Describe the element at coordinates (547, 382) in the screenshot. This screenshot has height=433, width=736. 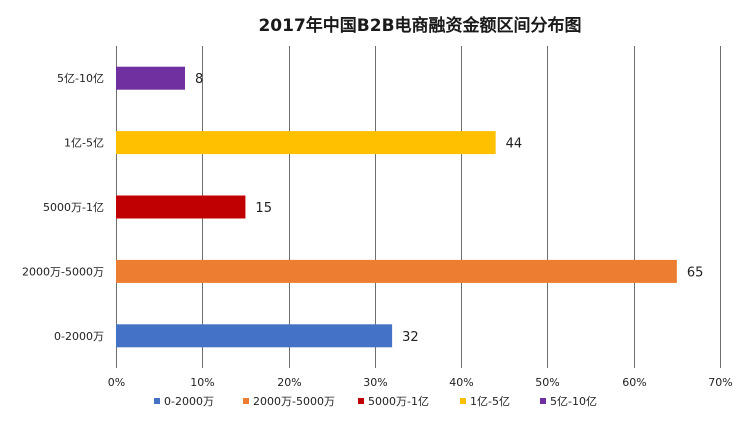
I see `x-tick-label: 50%` at that location.